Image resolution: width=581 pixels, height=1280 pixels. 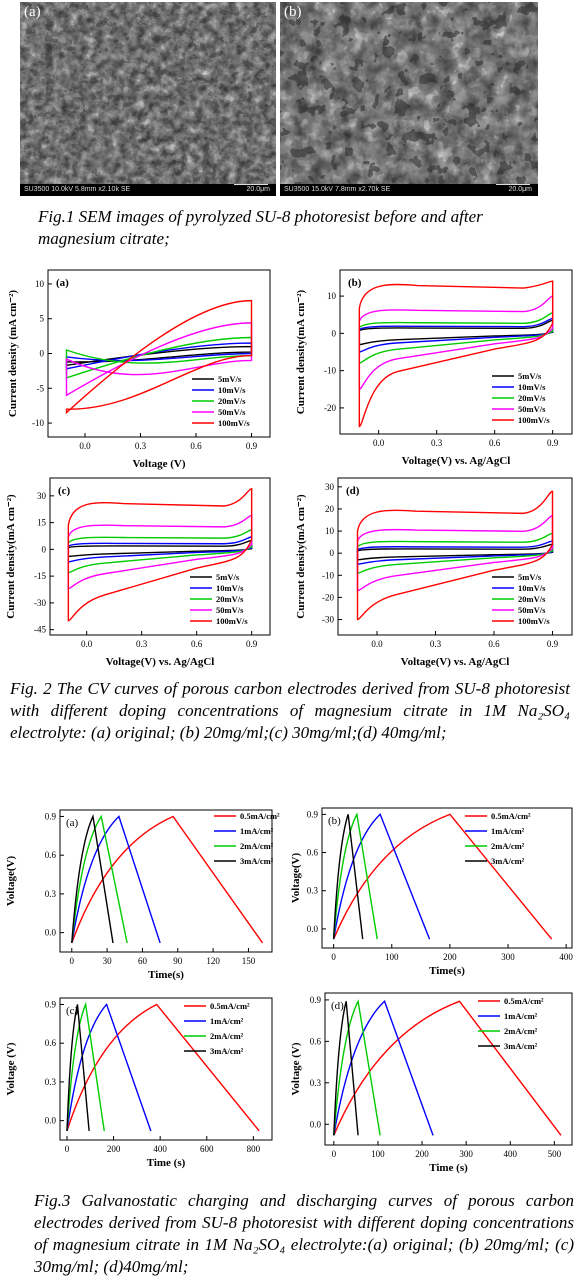 I want to click on x-tick-label: 90, so click(x=178, y=961).